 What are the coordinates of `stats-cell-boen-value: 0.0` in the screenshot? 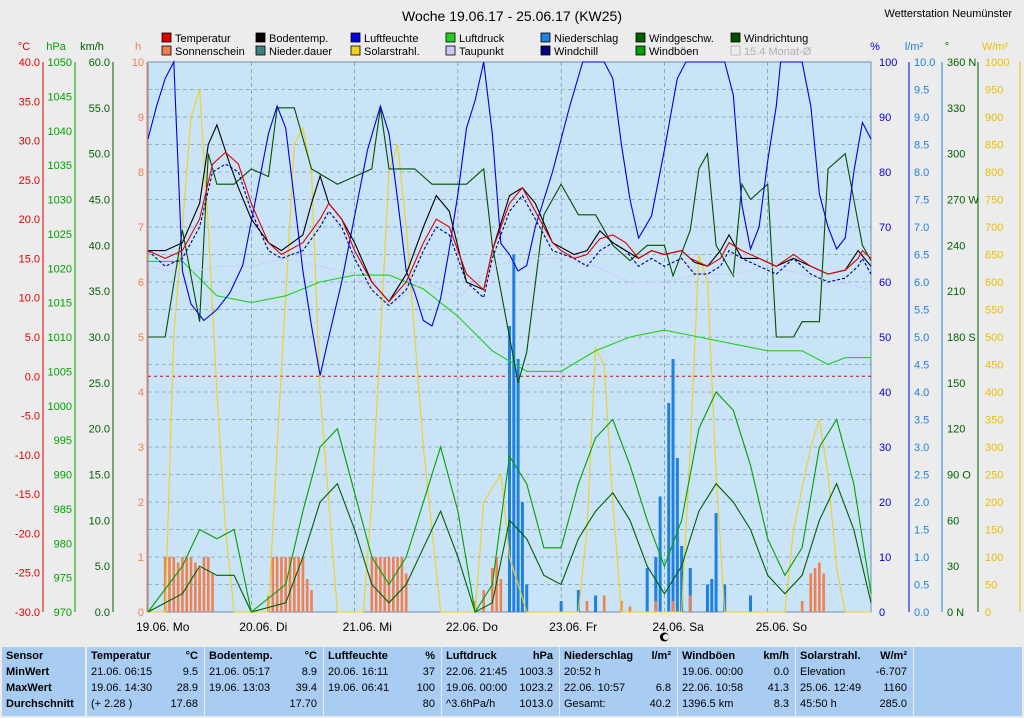 It's located at (781, 672).